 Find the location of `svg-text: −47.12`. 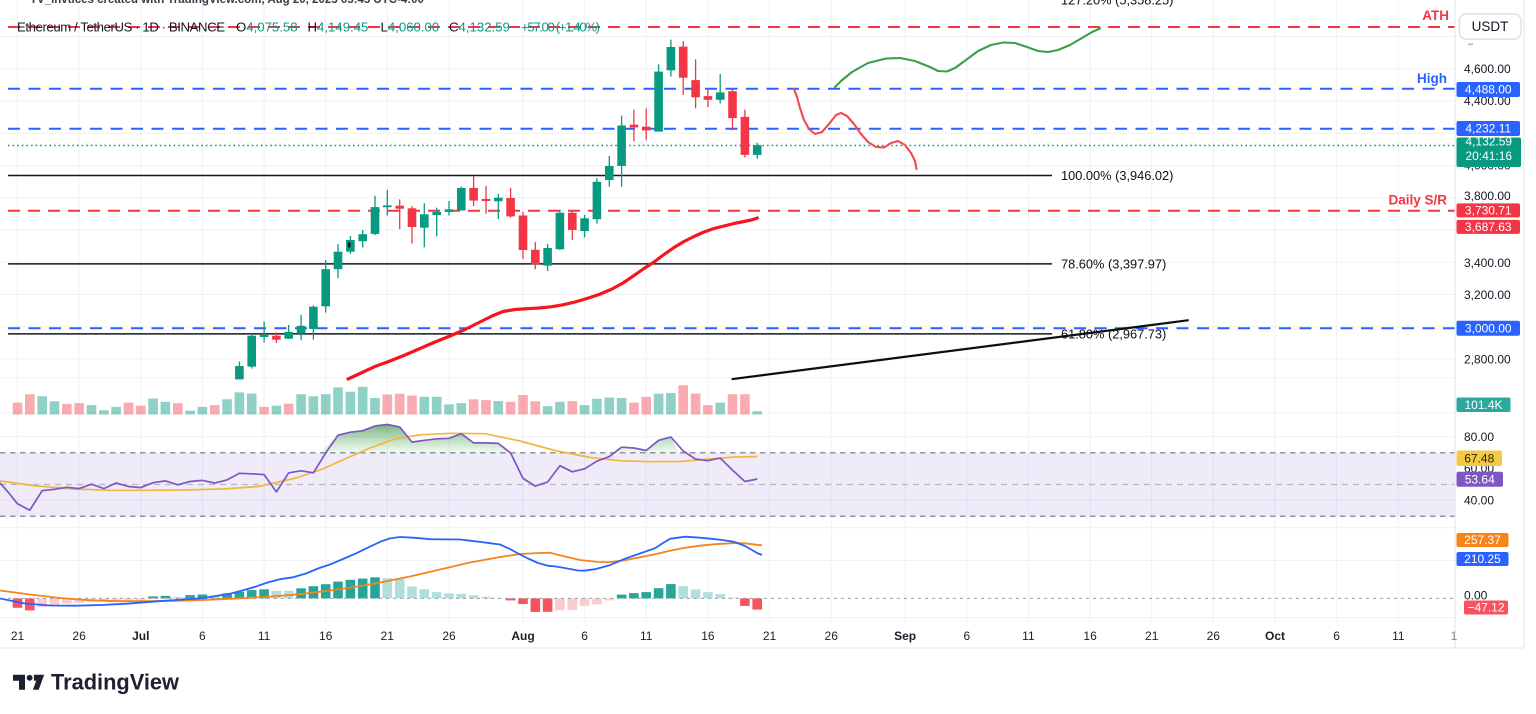

svg-text: −47.12 is located at coordinates (1485, 608).